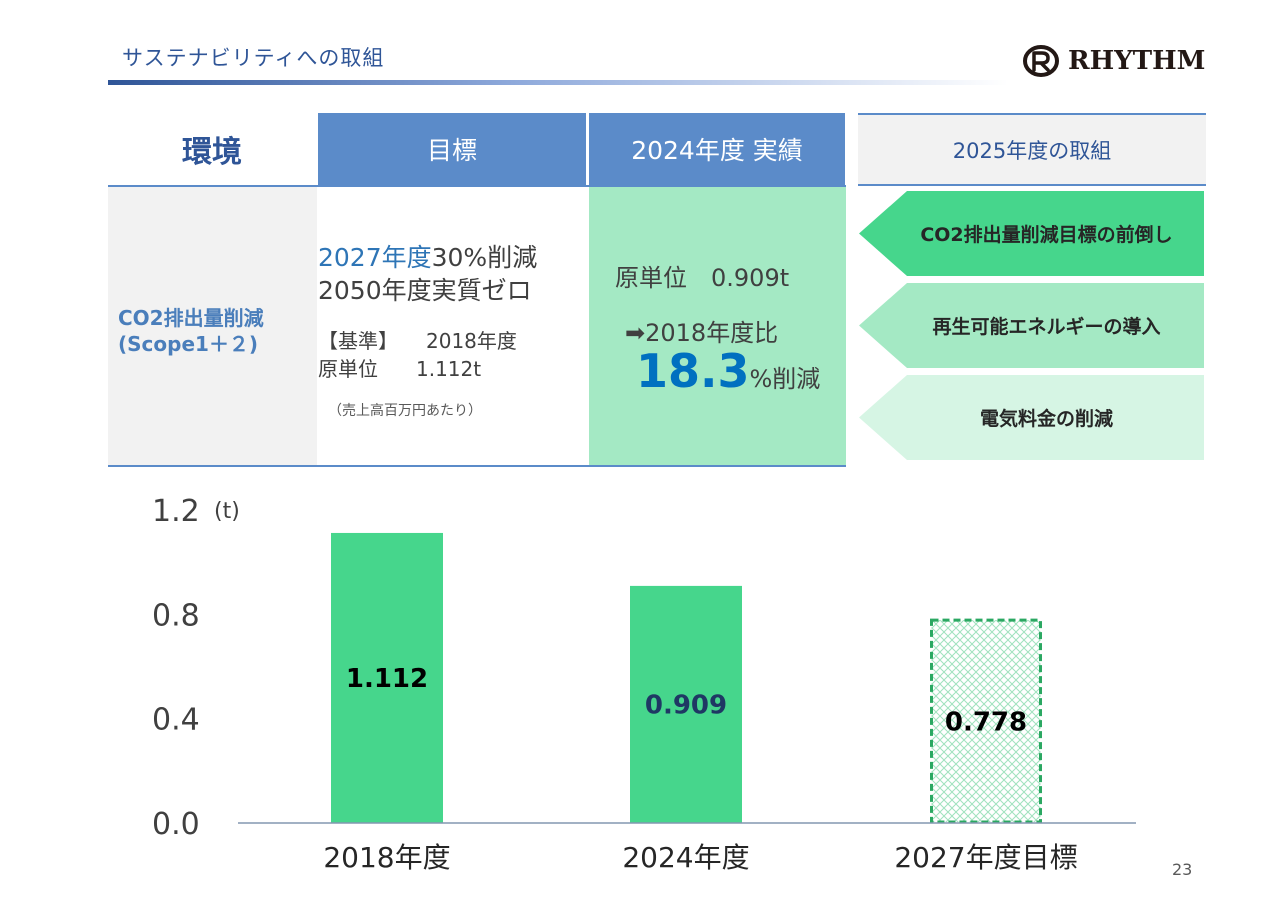 The image size is (1280, 904). Describe the element at coordinates (477, 186) in the screenshot. I see `header-divider` at that location.